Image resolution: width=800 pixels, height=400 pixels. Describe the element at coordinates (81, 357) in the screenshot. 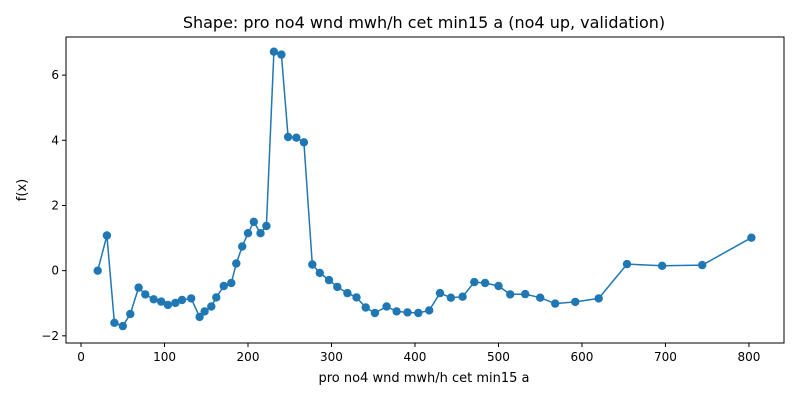

I see `x-tick-label: 0` at that location.